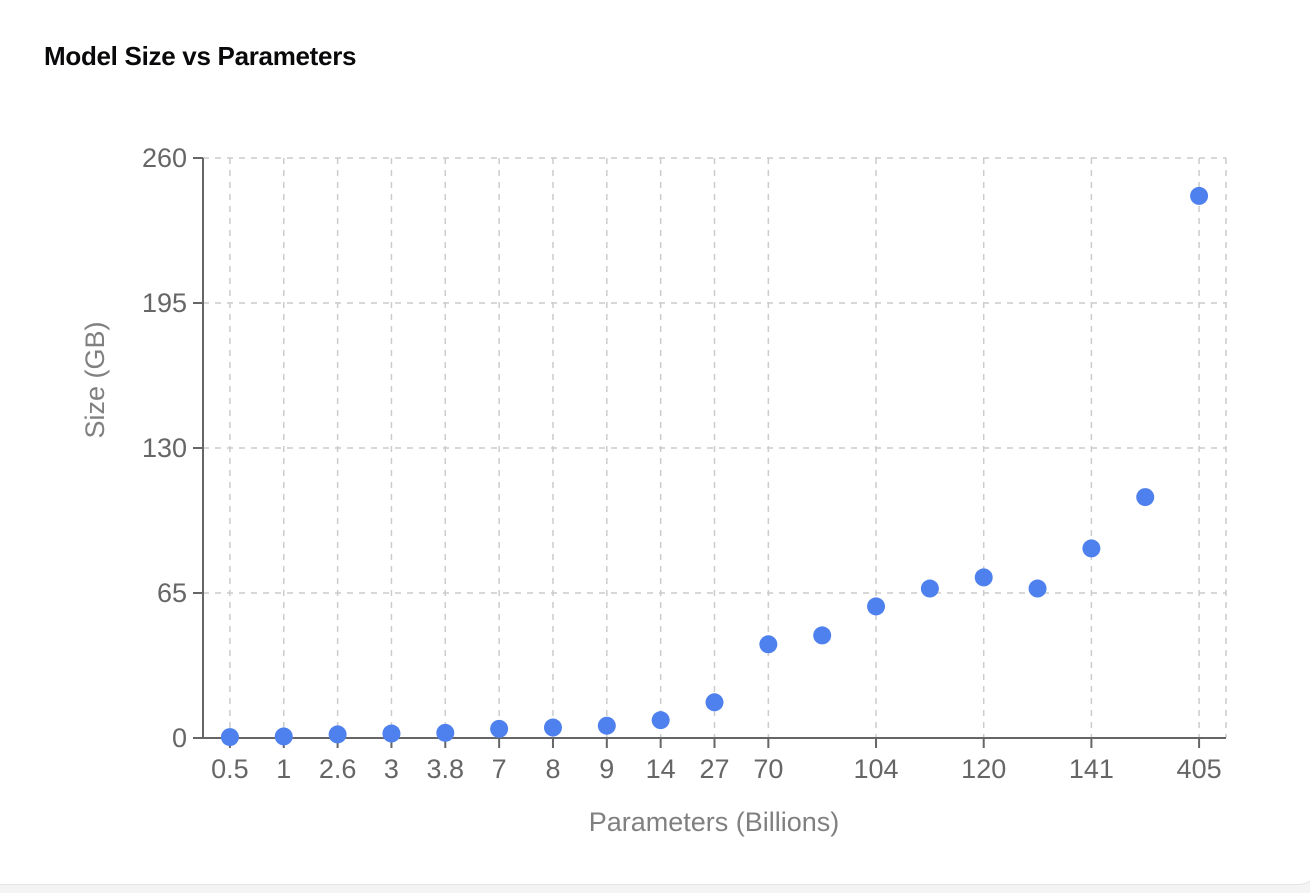 This screenshot has height=893, width=1310. What do you see at coordinates (230, 769) in the screenshot?
I see `x-tick-label: 0.5` at bounding box center [230, 769].